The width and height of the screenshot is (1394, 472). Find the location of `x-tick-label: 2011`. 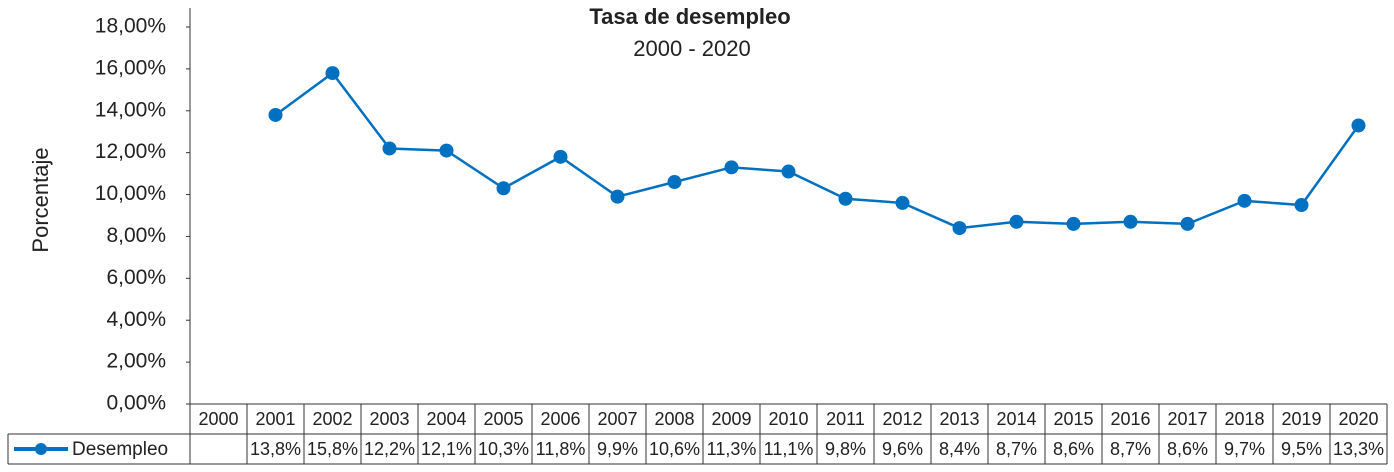

x-tick-label: 2011 is located at coordinates (845, 419).